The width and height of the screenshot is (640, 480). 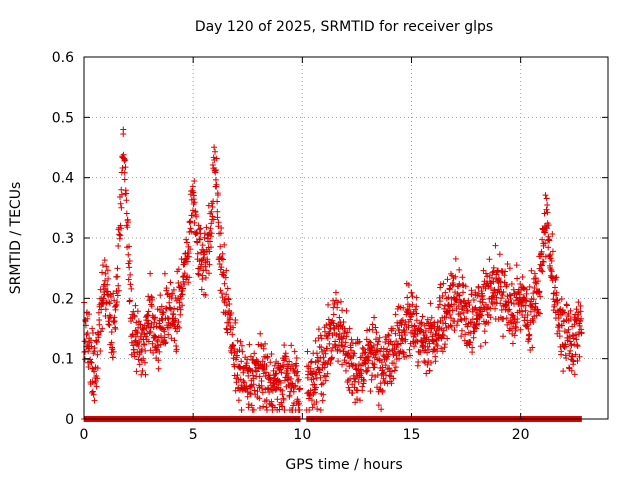 I want to click on x-tick-label: 5, so click(x=193, y=435).